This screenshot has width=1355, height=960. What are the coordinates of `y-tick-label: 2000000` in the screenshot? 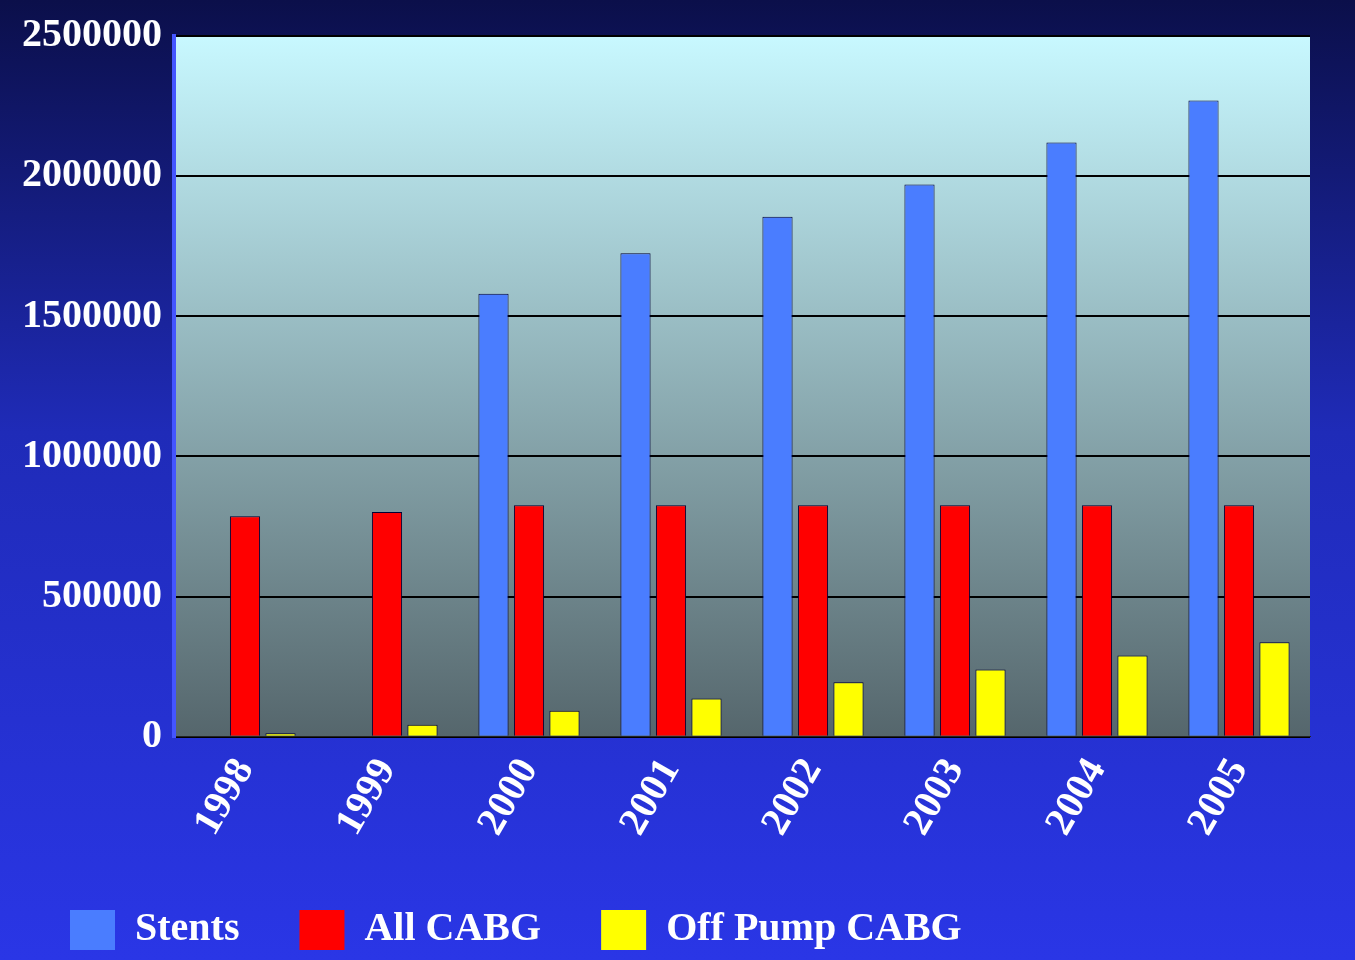 It's located at (92, 173).